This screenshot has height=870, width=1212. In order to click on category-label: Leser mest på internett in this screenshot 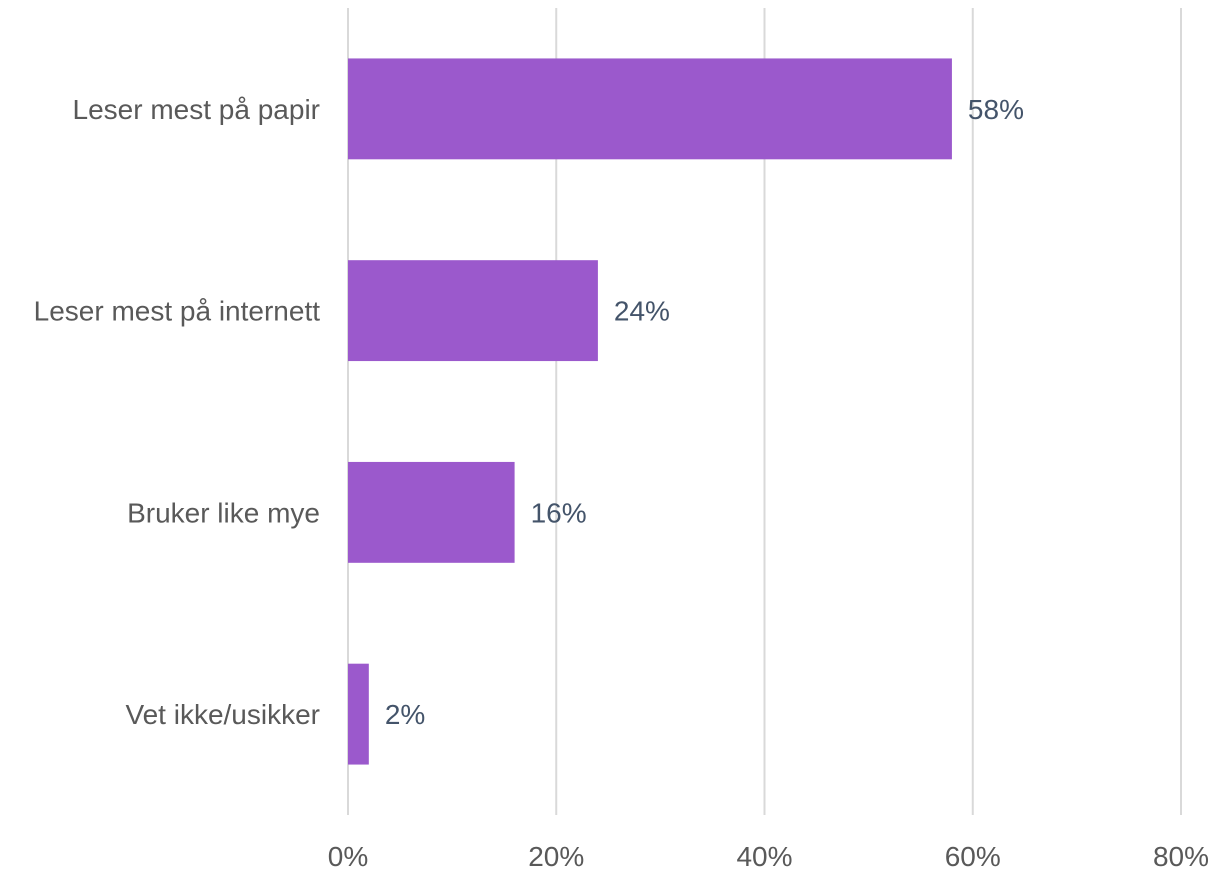, I will do `click(177, 311)`.